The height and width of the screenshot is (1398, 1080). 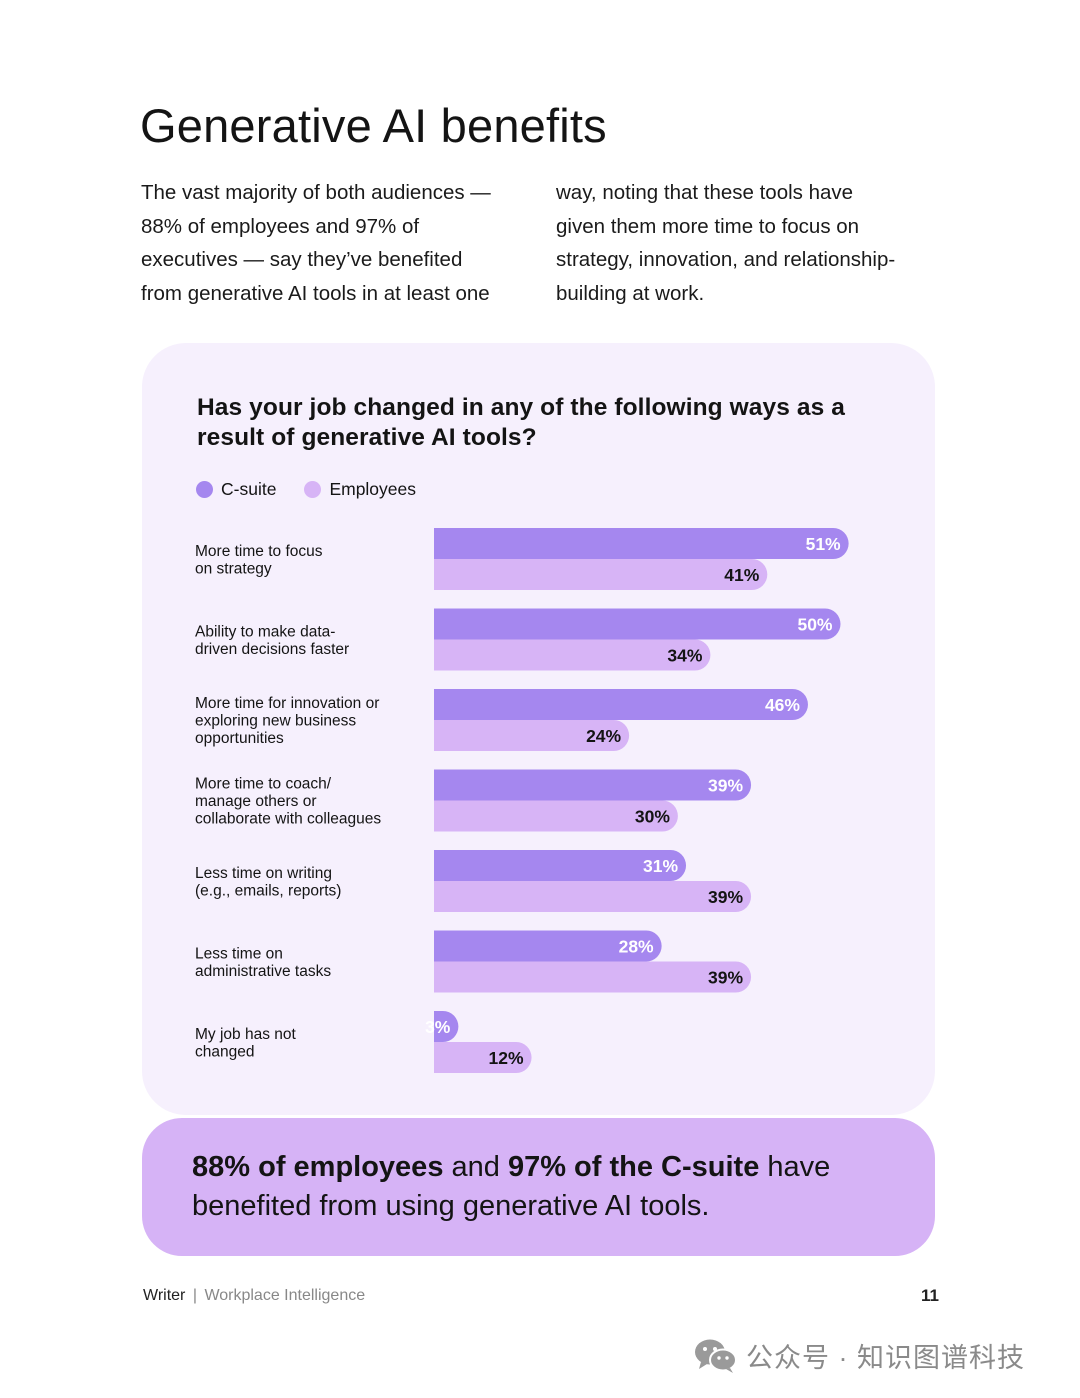 I want to click on category-label-line: My job has not, so click(x=245, y=1034).